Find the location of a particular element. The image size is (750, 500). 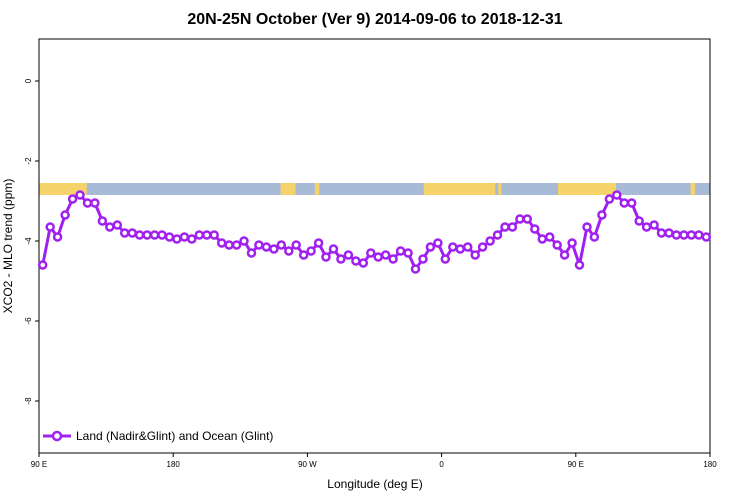

y-tick-label: -8 is located at coordinates (28, 401).